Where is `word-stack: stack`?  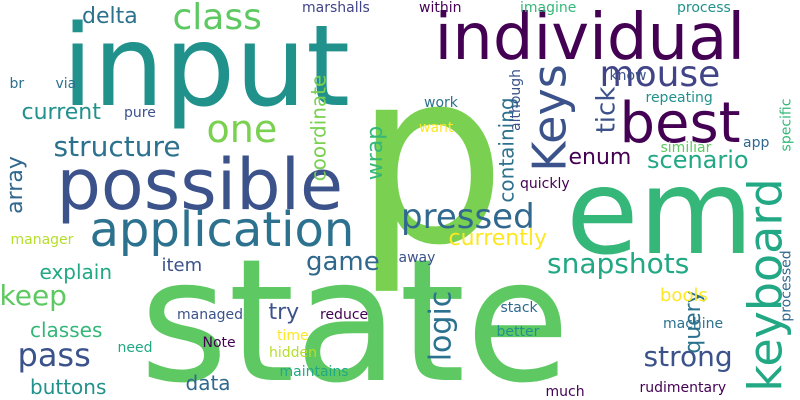
word-stack: stack is located at coordinates (519, 308).